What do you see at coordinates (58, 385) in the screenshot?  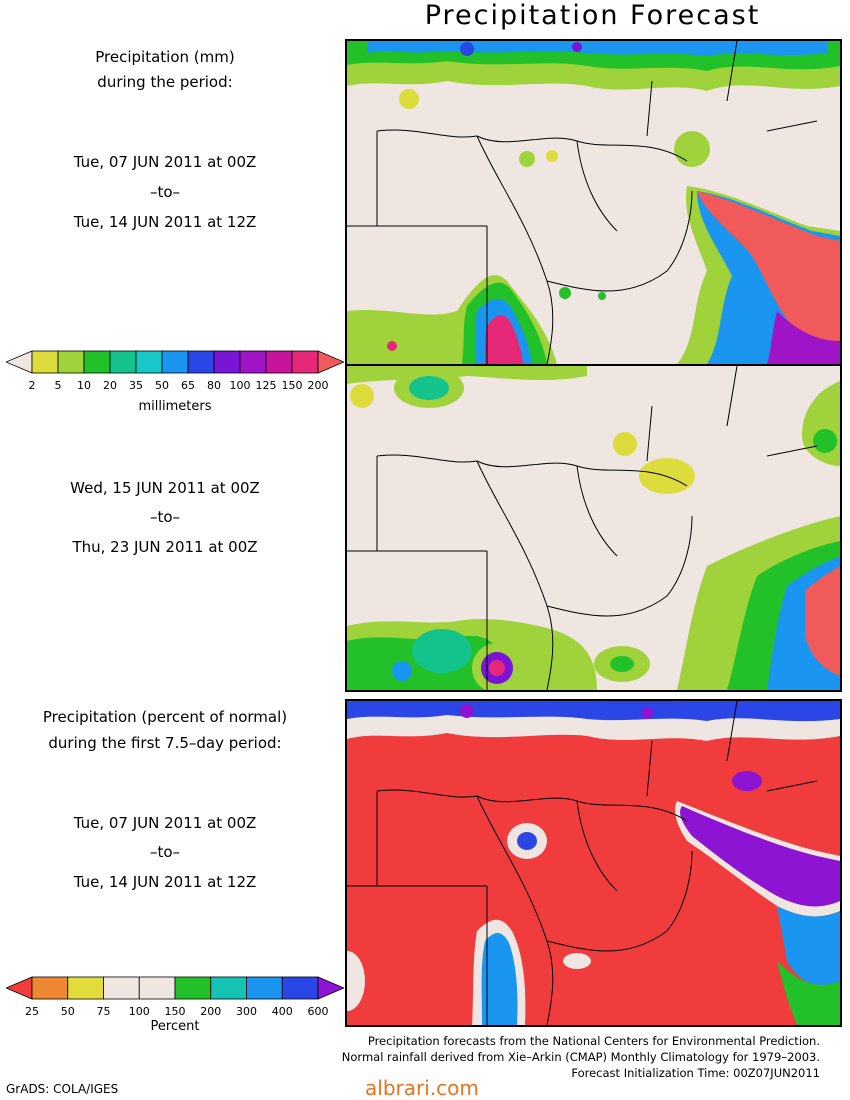 I see `colorbar-mm-tick-label: 5` at bounding box center [58, 385].